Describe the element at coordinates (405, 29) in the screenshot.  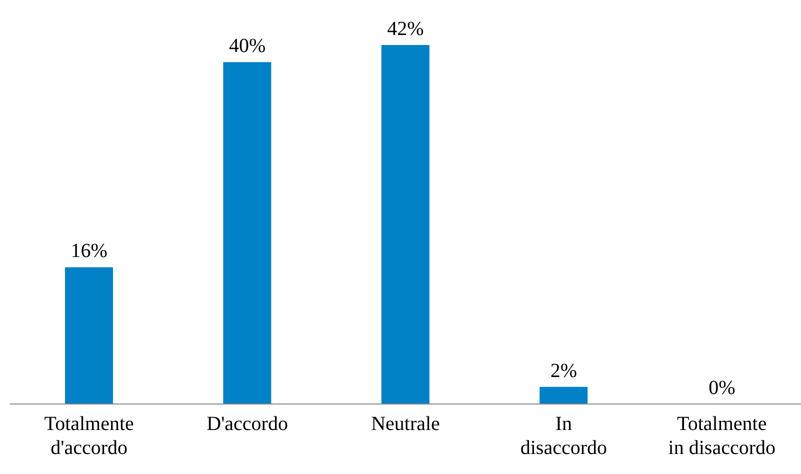
I see `data-label: 42%` at that location.